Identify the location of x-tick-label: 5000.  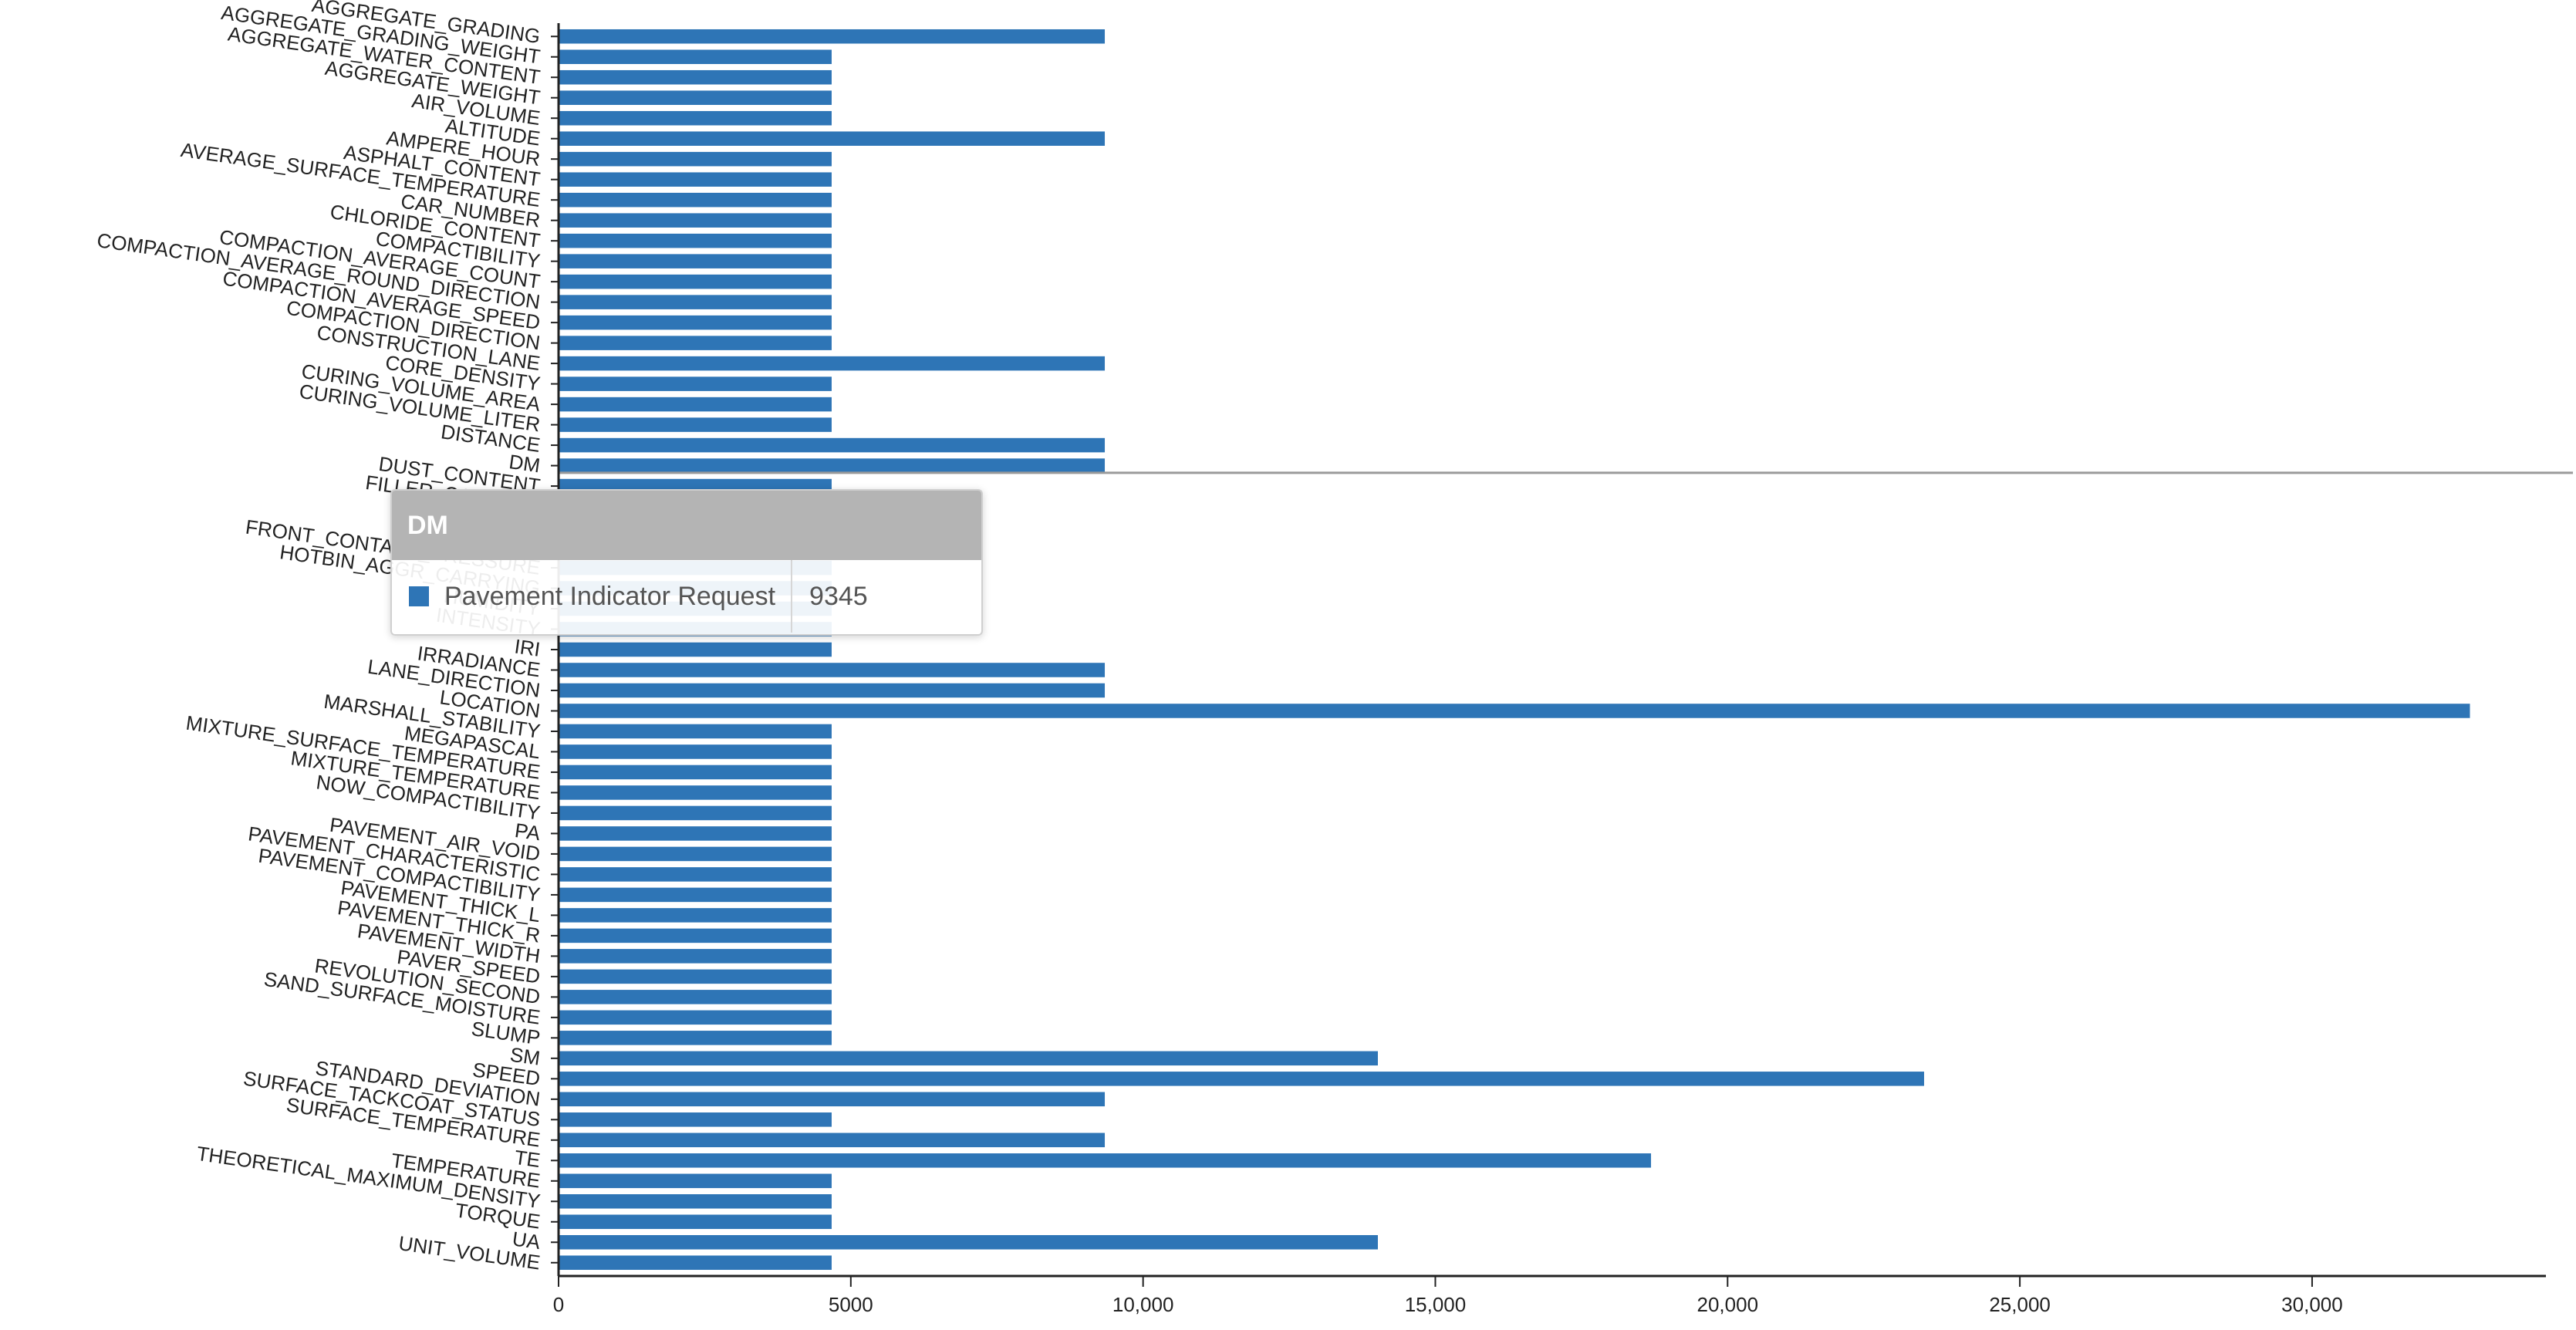
(851, 1304).